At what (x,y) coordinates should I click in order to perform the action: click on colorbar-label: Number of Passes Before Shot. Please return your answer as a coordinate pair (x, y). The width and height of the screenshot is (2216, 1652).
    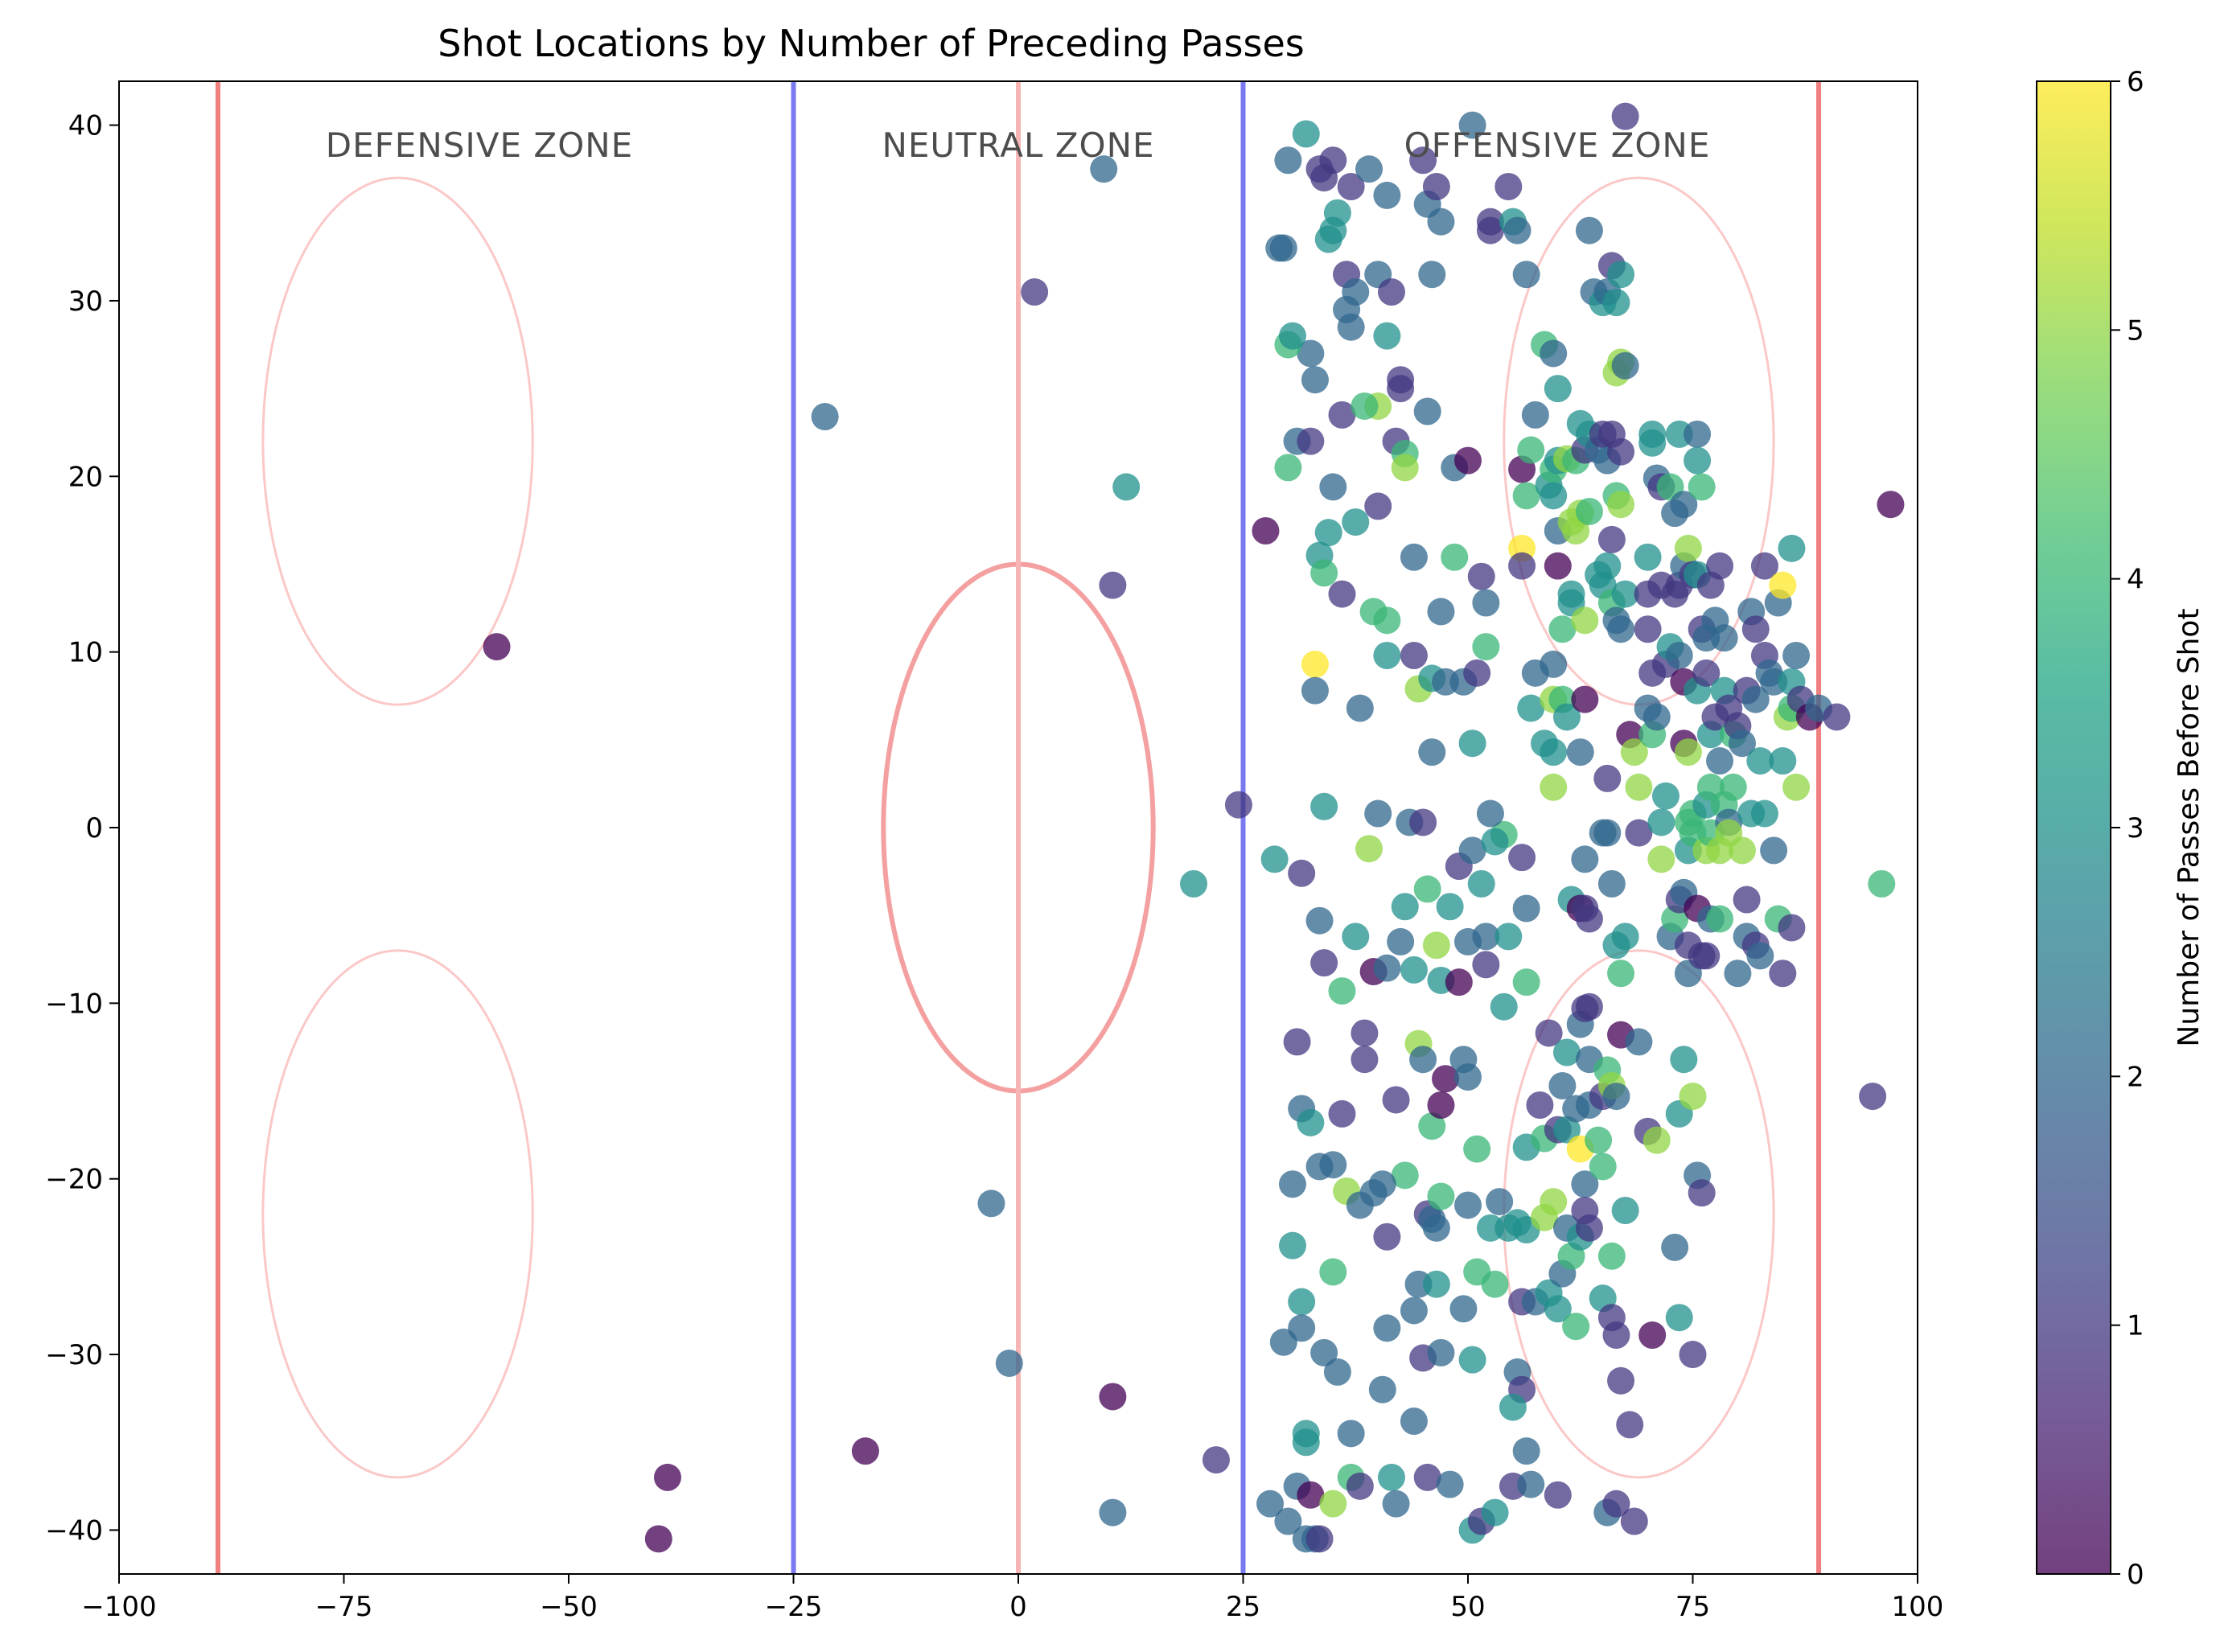
    Looking at the image, I should click on (2189, 827).